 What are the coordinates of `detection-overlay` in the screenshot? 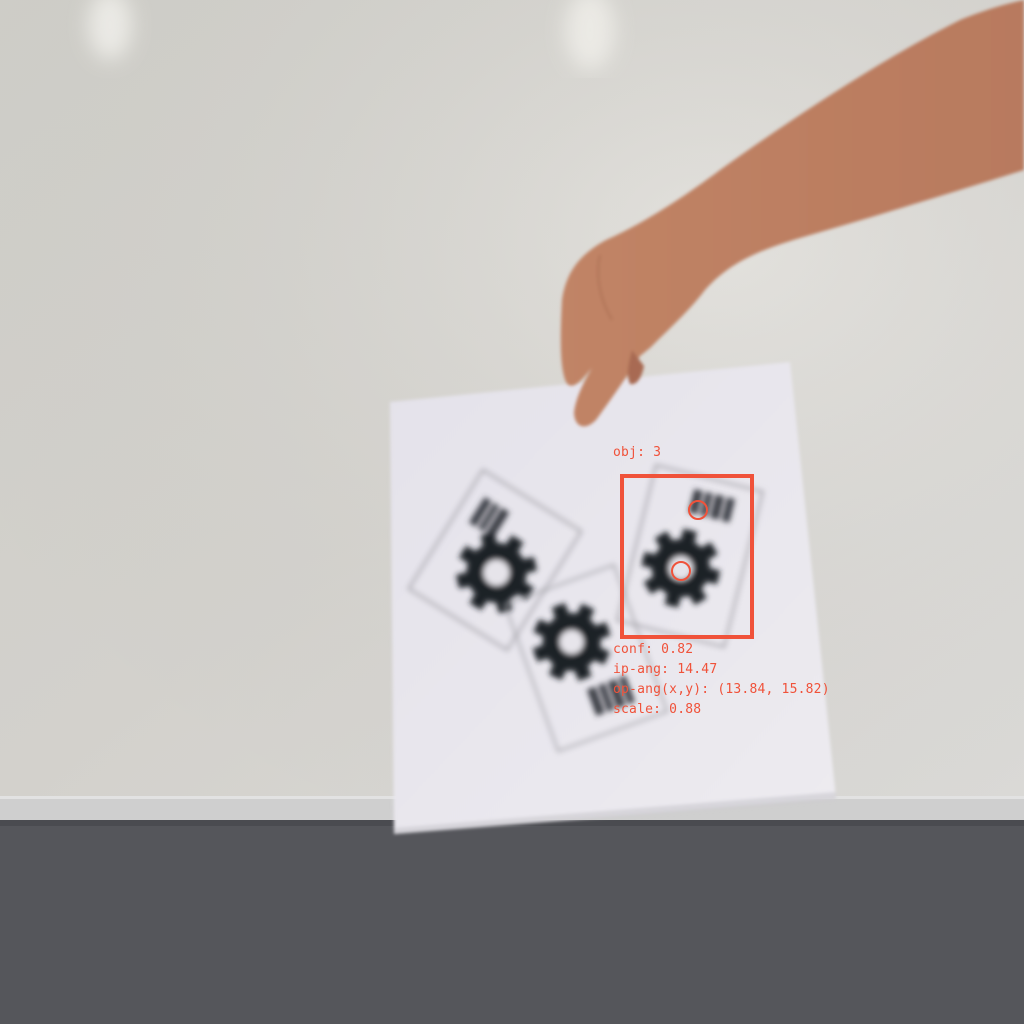 It's located at (687, 556).